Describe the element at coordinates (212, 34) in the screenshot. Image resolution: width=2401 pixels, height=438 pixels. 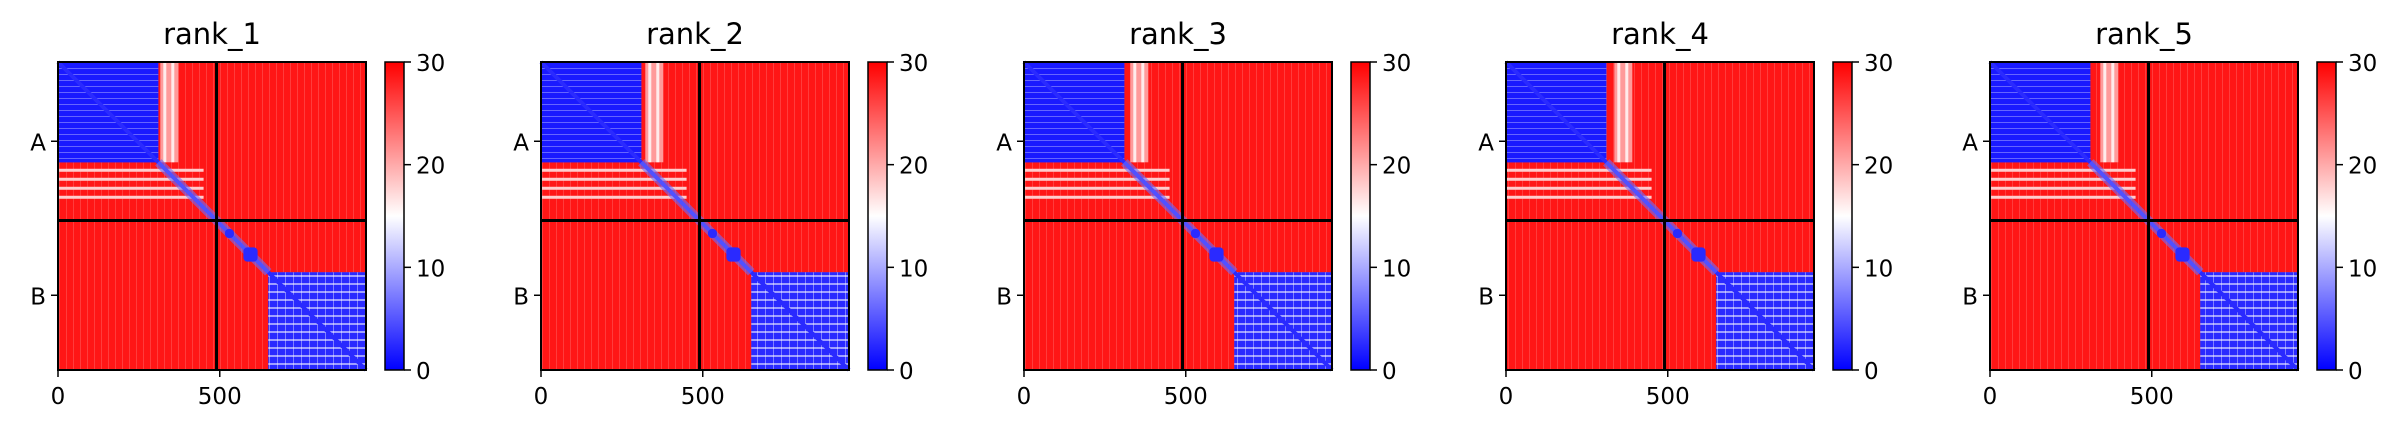
I see `panel-title: rank_1` at that location.